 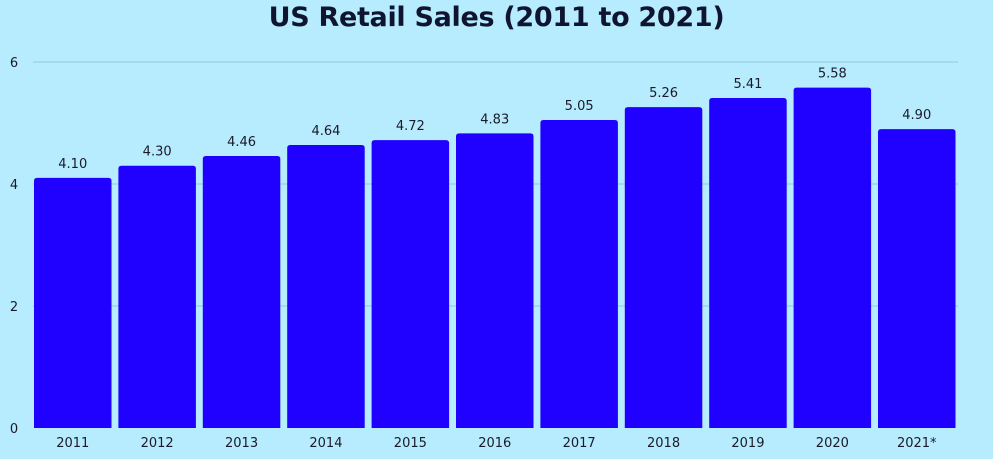 What do you see at coordinates (14, 63) in the screenshot?
I see `y-tick-label-6: 6` at bounding box center [14, 63].